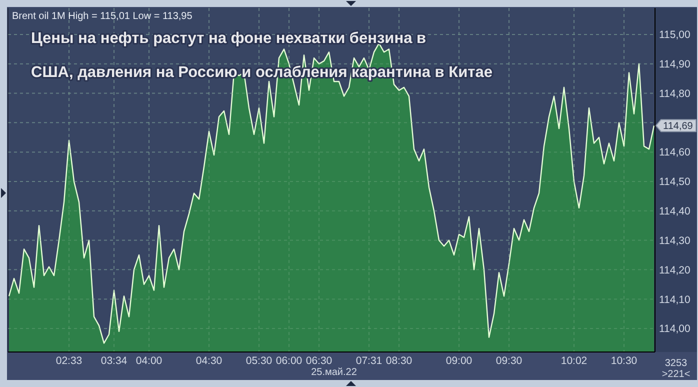 This screenshot has width=698, height=387. What do you see at coordinates (674, 94) in the screenshot?
I see `y-tick-label: 114,80` at bounding box center [674, 94].